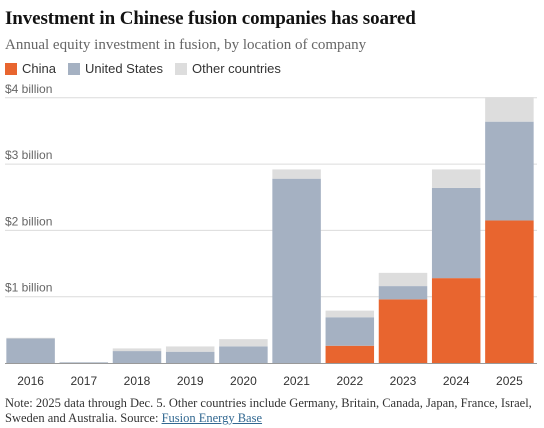 This screenshot has height=428, width=544. What do you see at coordinates (349, 381) in the screenshot?
I see `x-tick-label: 2022` at bounding box center [349, 381].